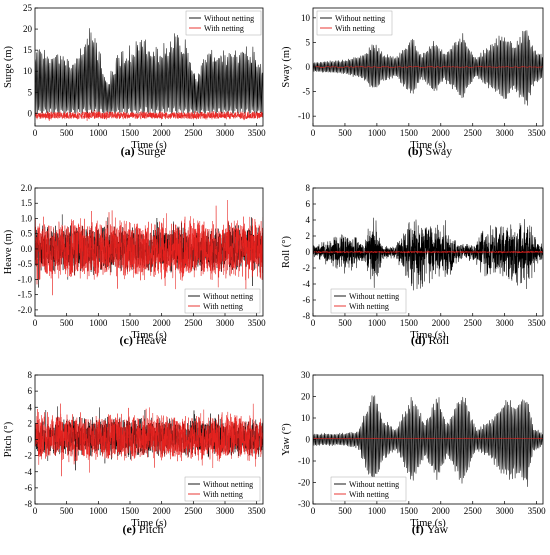 This screenshot has width=550, height=555. What do you see at coordinates (28, 29) in the screenshot?
I see `y-tick-label: 20` at bounding box center [28, 29].